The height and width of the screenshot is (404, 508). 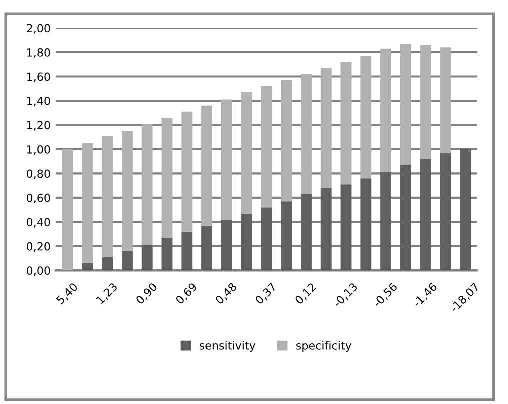 I want to click on legend-label: sensitivity, so click(x=228, y=346).